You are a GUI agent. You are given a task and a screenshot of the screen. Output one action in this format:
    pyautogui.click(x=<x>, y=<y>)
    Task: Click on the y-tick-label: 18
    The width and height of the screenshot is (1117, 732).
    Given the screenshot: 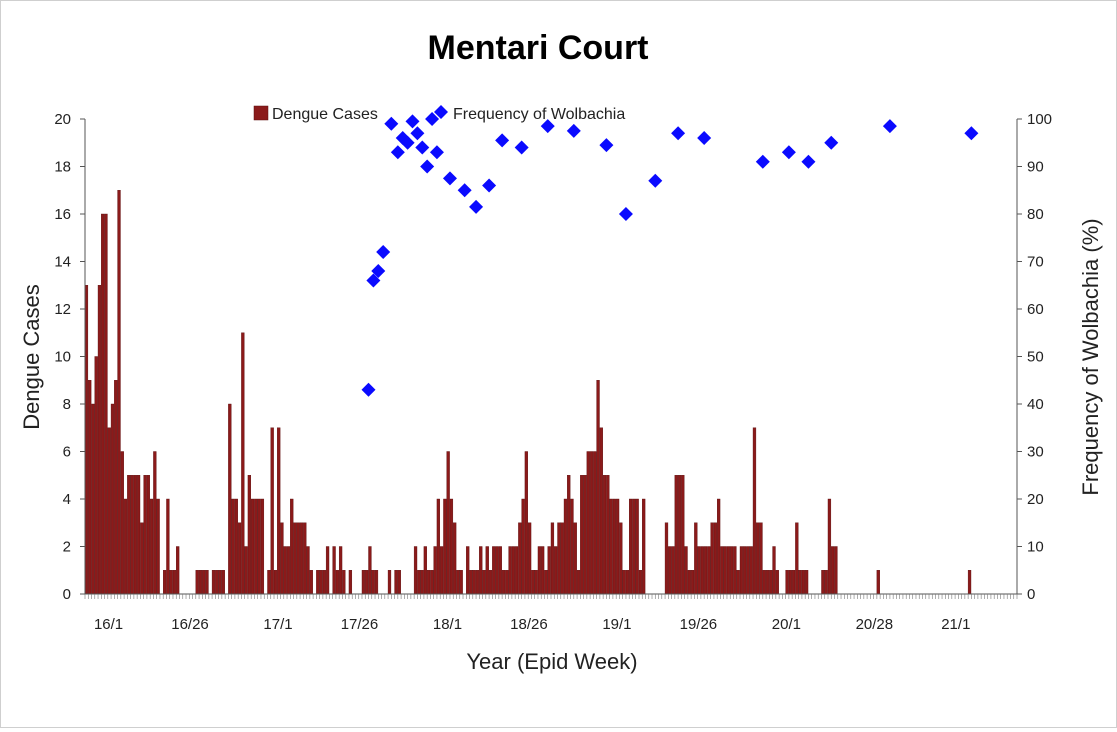 What is the action you would take?
    pyautogui.click(x=62, y=167)
    